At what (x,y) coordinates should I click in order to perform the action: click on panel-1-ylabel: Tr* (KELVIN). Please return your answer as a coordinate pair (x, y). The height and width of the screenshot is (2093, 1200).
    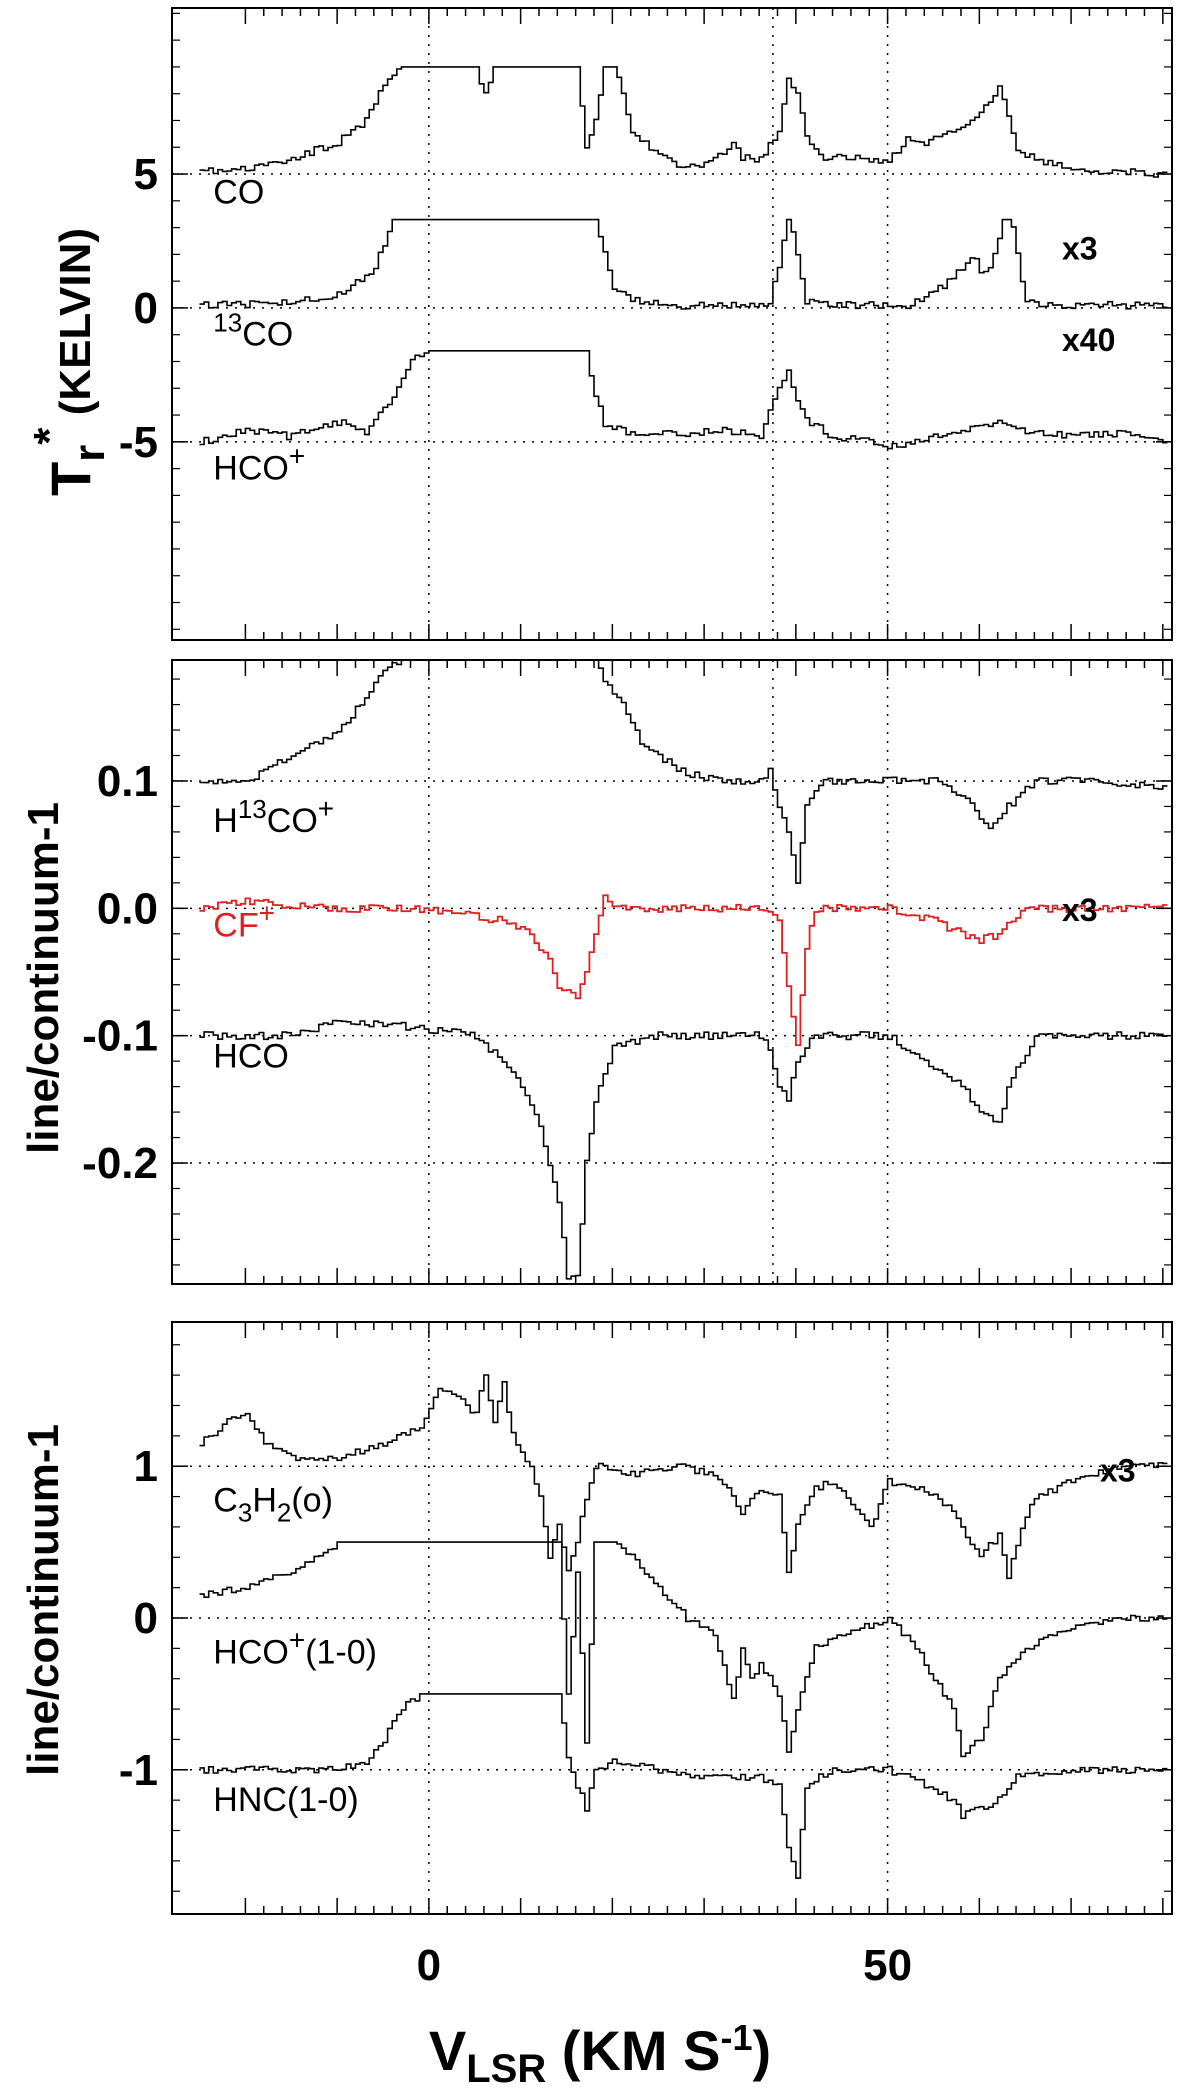
    Looking at the image, I should click on (69, 362).